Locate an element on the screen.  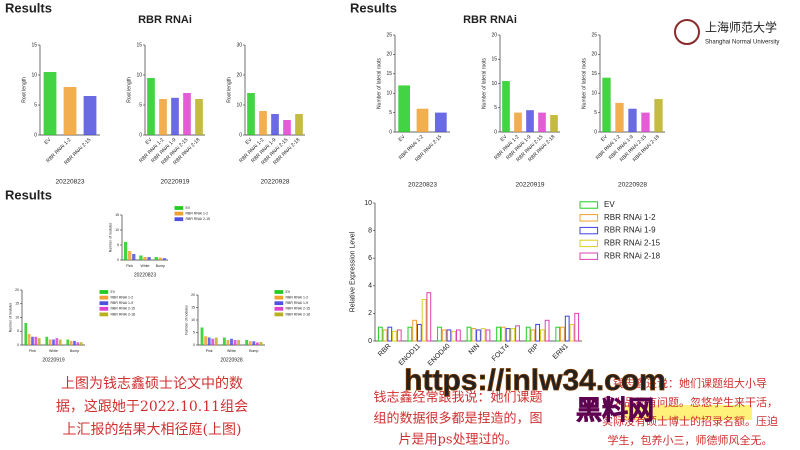
note-line: 钱志鑫经常跟我说：她们课题 is located at coordinates (457, 398).